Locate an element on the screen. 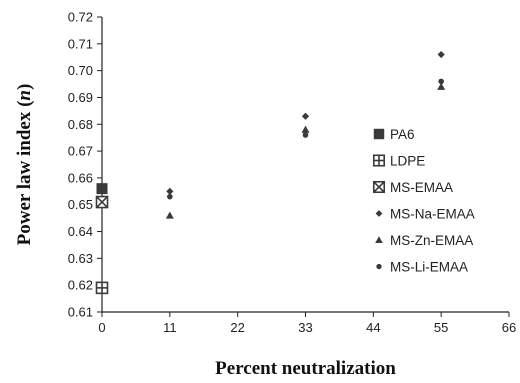  y-tick-label: 0.70 is located at coordinates (80, 70).